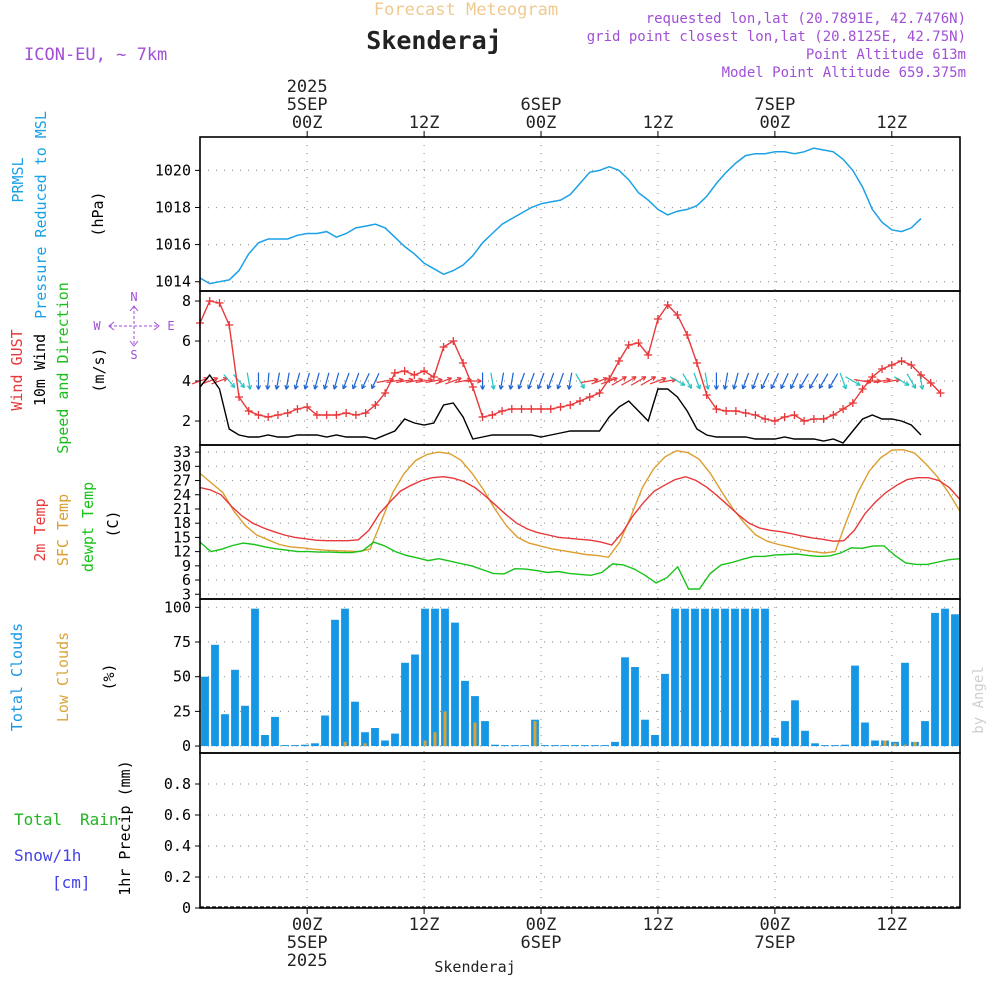 This screenshot has width=1000, height=1000. What do you see at coordinates (40, 370) in the screenshot?
I see `wind-label: 10m Wind` at bounding box center [40, 370].